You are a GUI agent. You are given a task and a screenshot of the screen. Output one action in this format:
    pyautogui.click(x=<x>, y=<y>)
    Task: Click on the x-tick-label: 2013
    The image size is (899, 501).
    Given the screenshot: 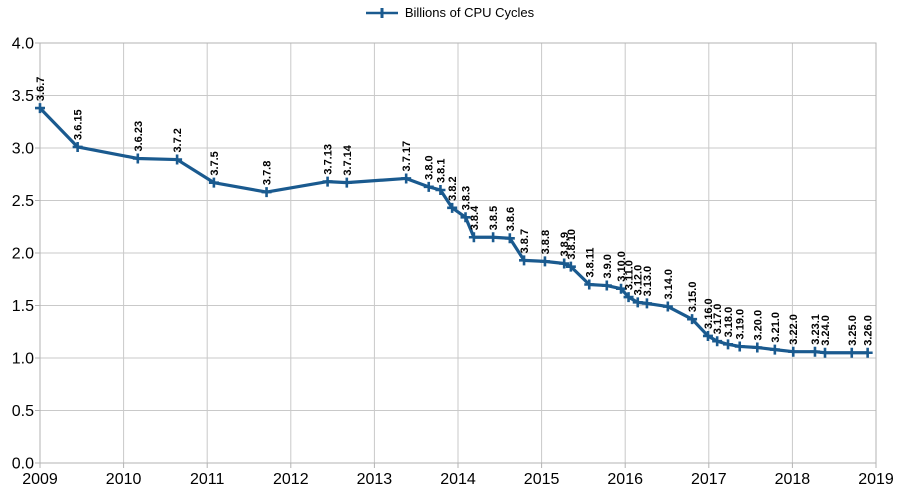 What is the action you would take?
    pyautogui.click(x=375, y=479)
    